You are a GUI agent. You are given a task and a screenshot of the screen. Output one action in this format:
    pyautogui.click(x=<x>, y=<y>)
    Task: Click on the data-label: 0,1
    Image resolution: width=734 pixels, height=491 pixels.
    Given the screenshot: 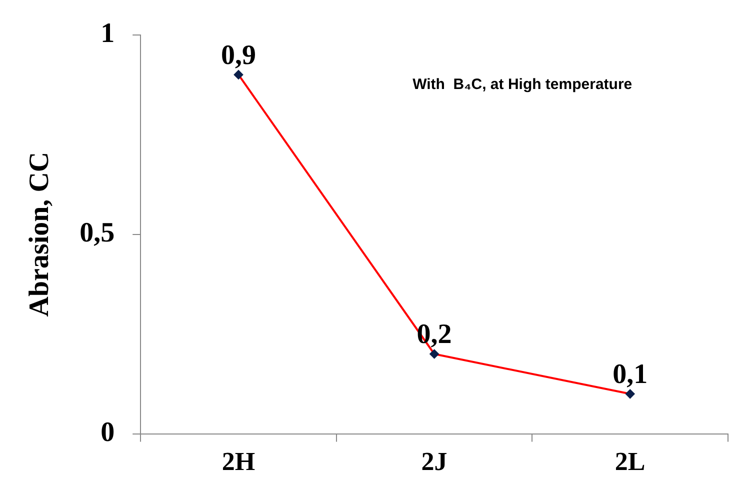 What is the action you would take?
    pyautogui.click(x=630, y=374)
    